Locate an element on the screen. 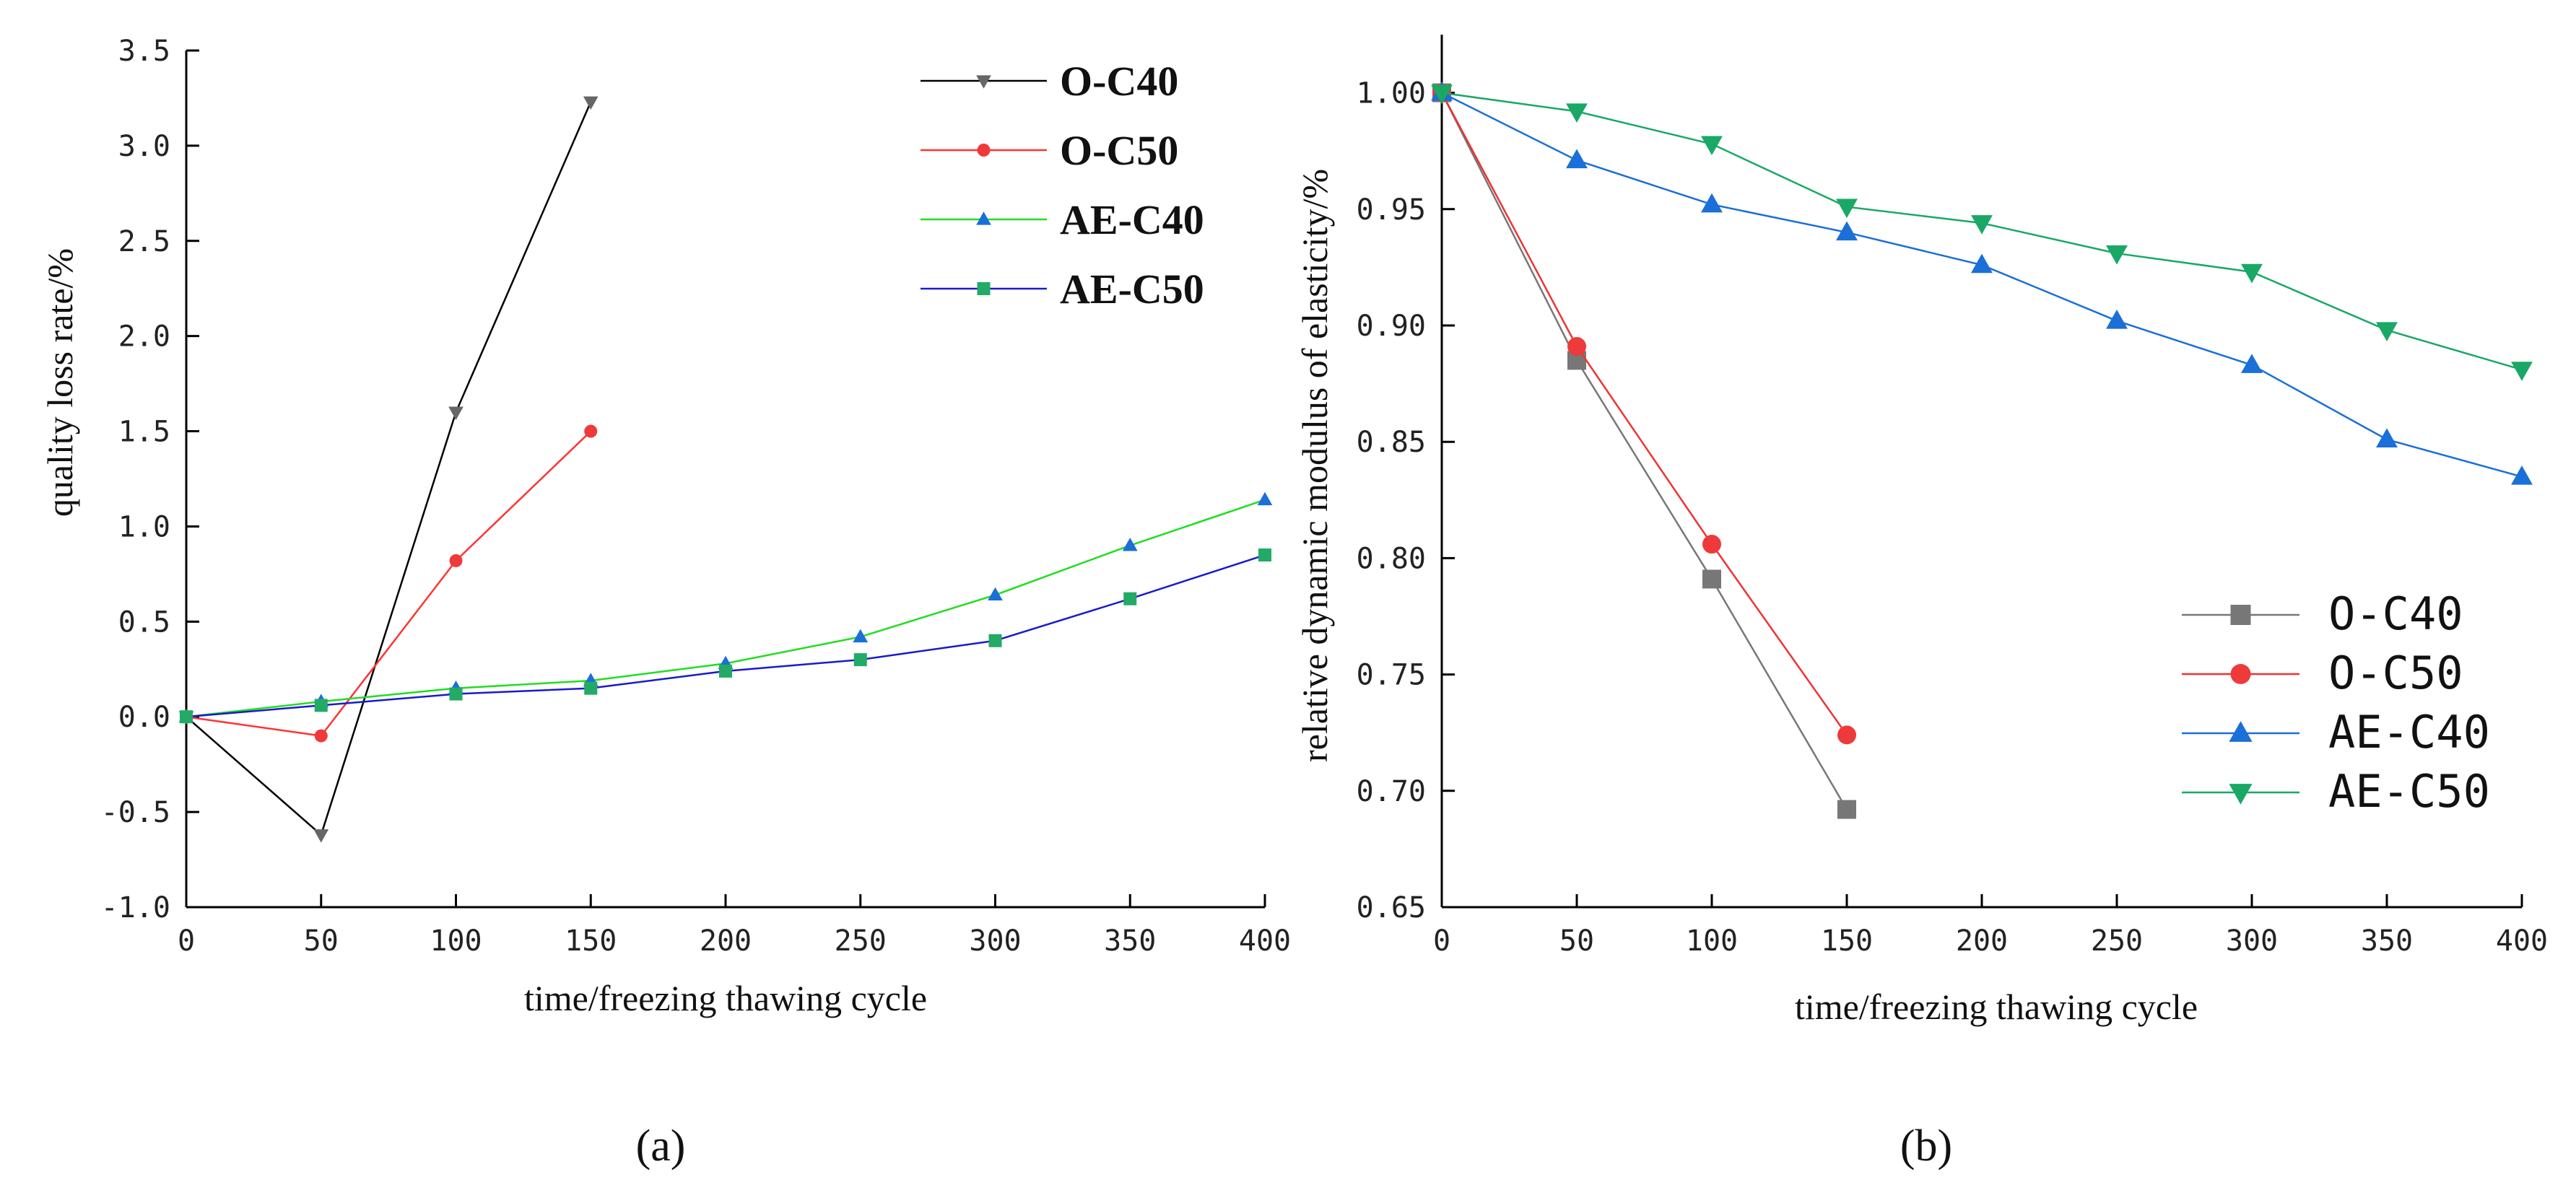 Image resolution: width=2576 pixels, height=1198 pixels. chart-b-y-tick-label: 0.90 is located at coordinates (1391, 326).